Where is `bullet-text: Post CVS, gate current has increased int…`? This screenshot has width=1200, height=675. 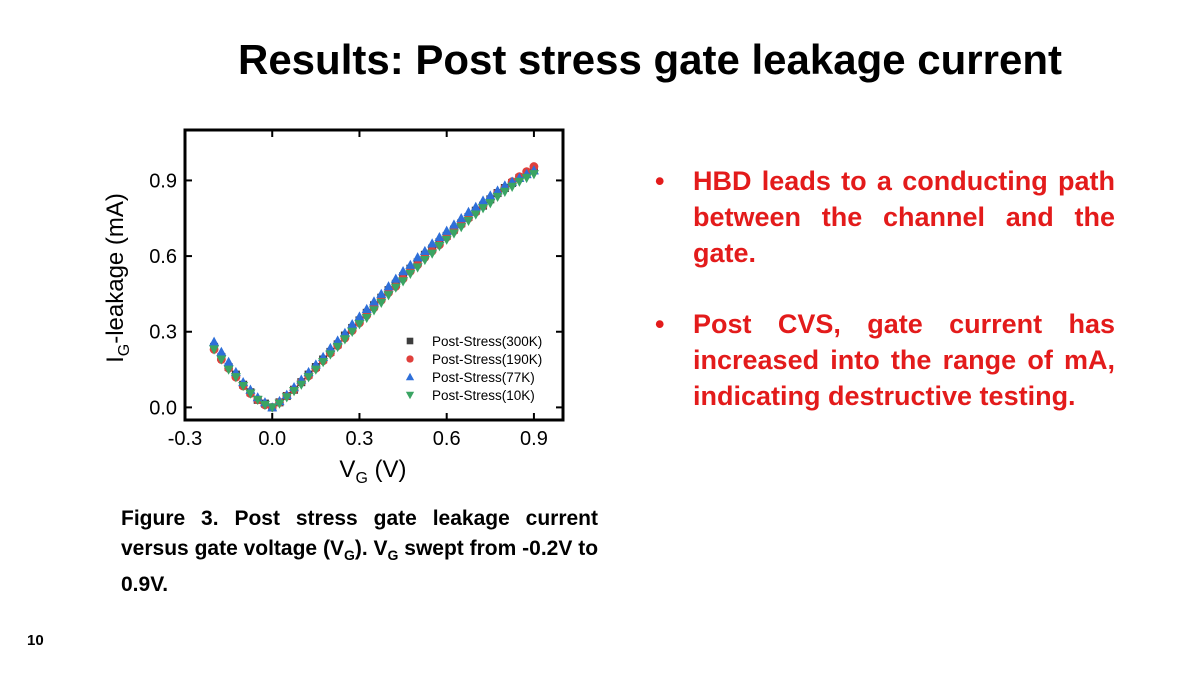
bullet-text: Post CVS, gate current has increased int… is located at coordinates (904, 360).